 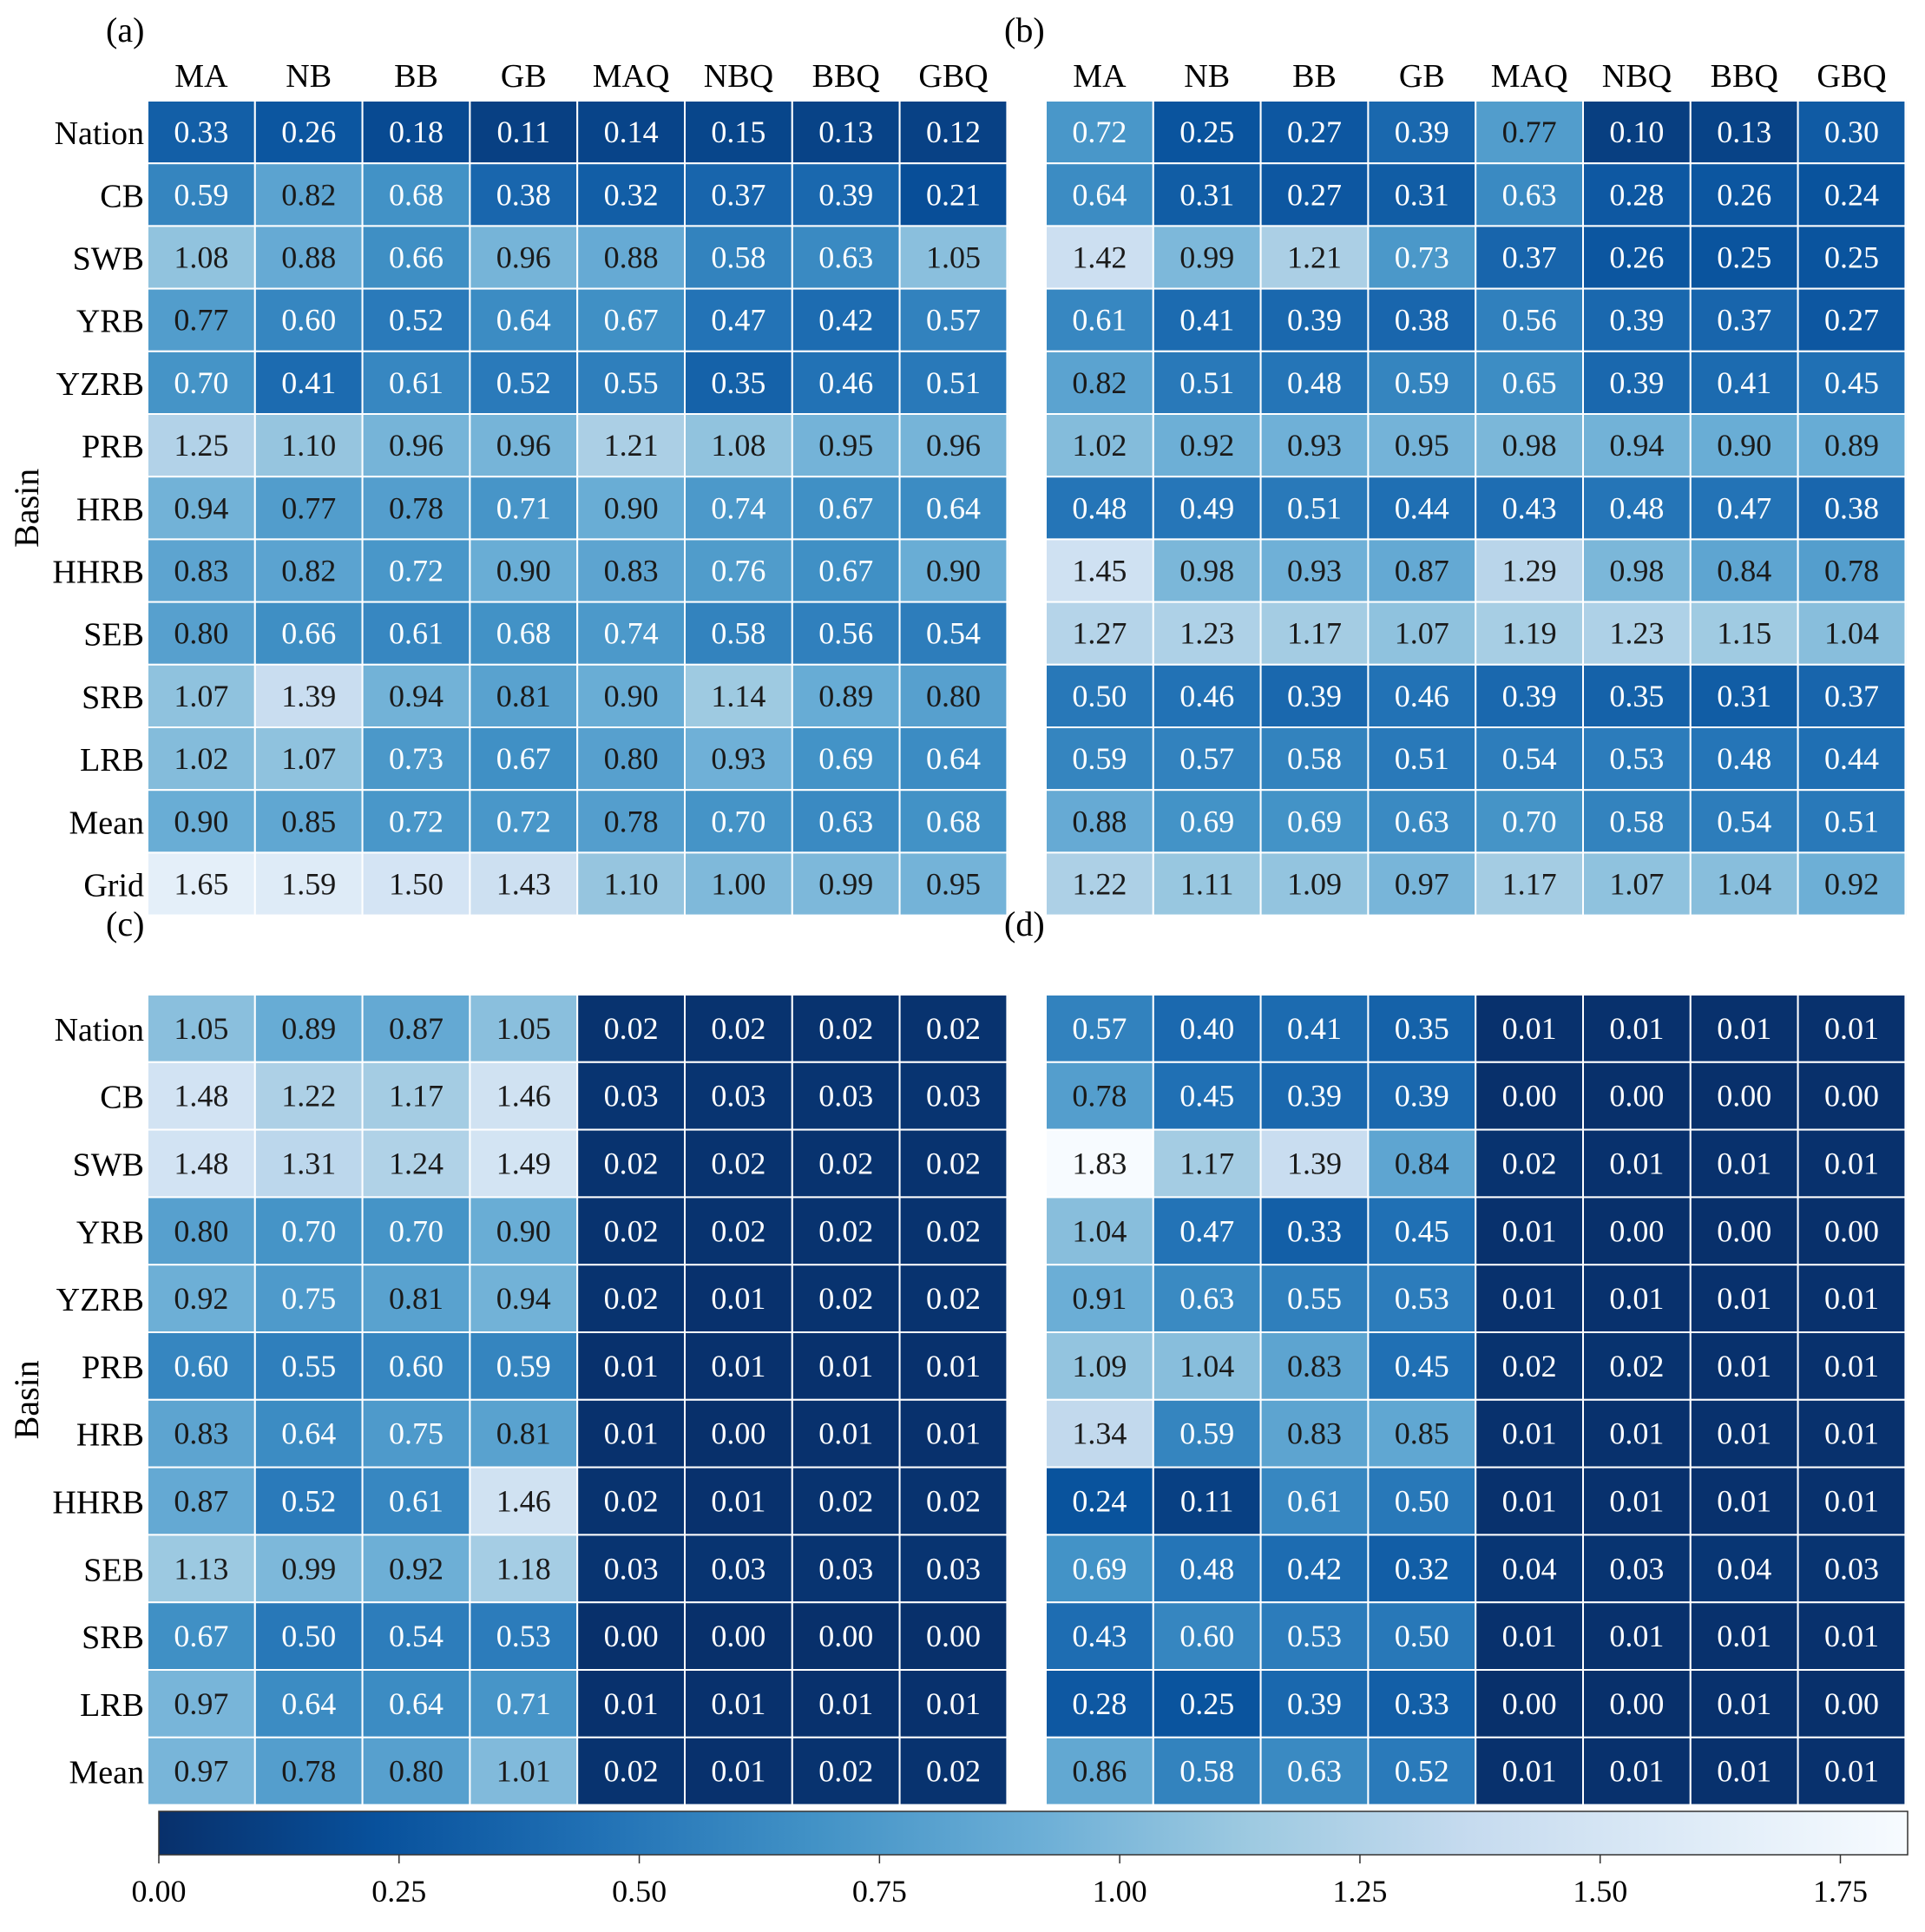 What do you see at coordinates (523, 132) in the screenshot?
I see `cell-value: 0.11` at bounding box center [523, 132].